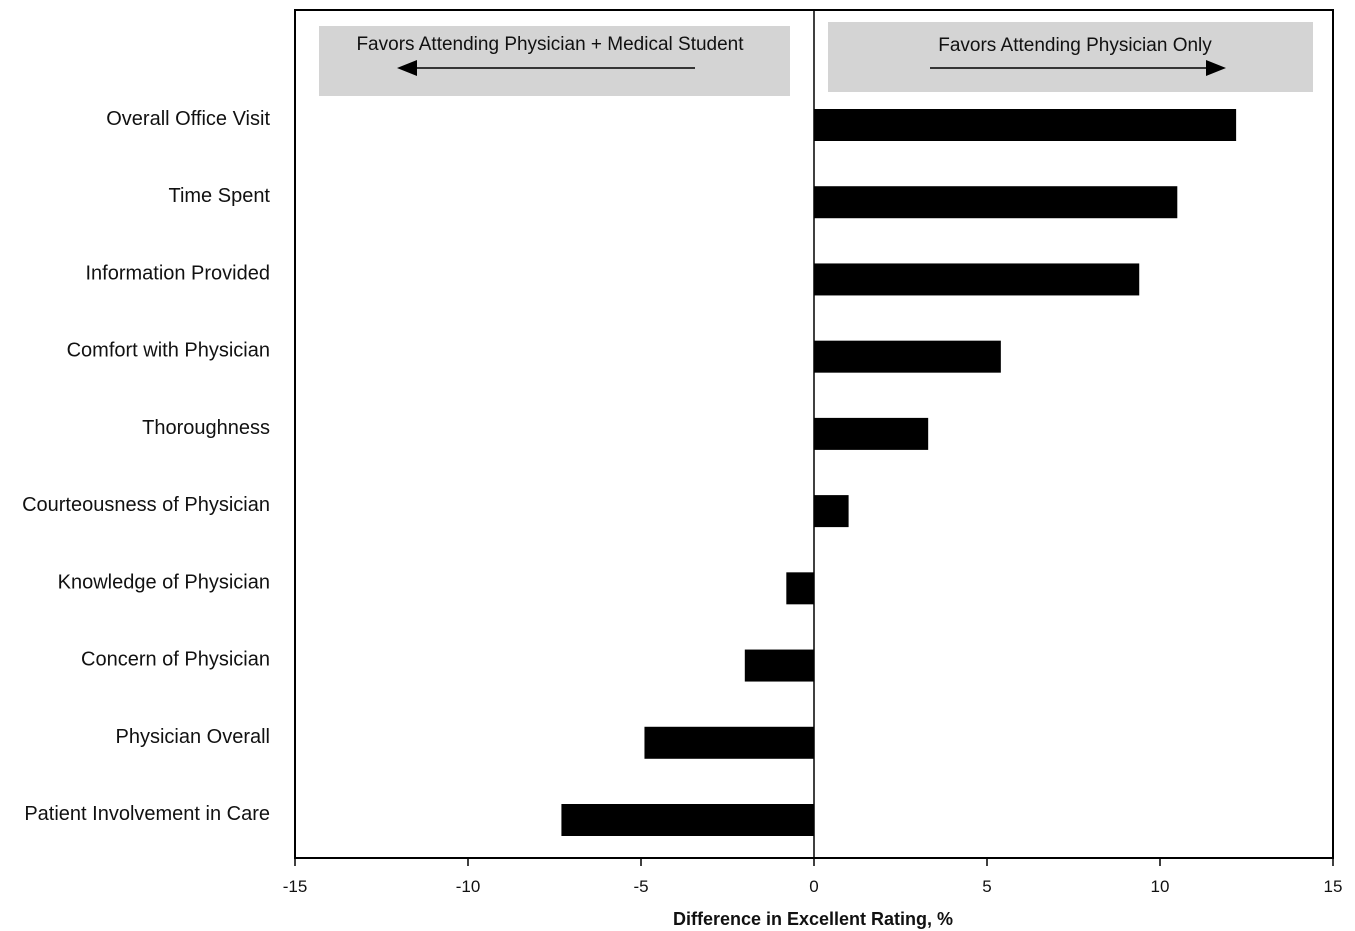  I want to click on category-label: Comfort with Physician, so click(168, 351).